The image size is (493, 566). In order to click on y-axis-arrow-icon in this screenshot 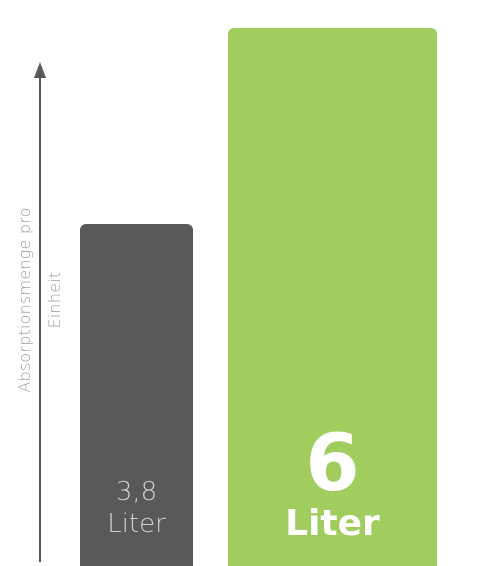, I will do `click(40, 70)`.